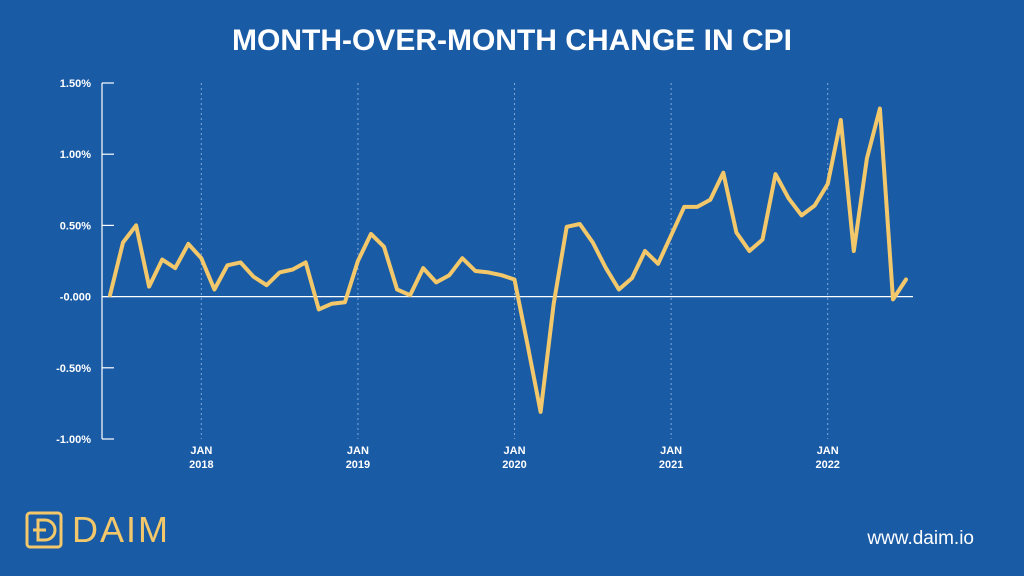 The width and height of the screenshot is (1024, 576). I want to click on y-tick-label: 1.00%, so click(75, 155).